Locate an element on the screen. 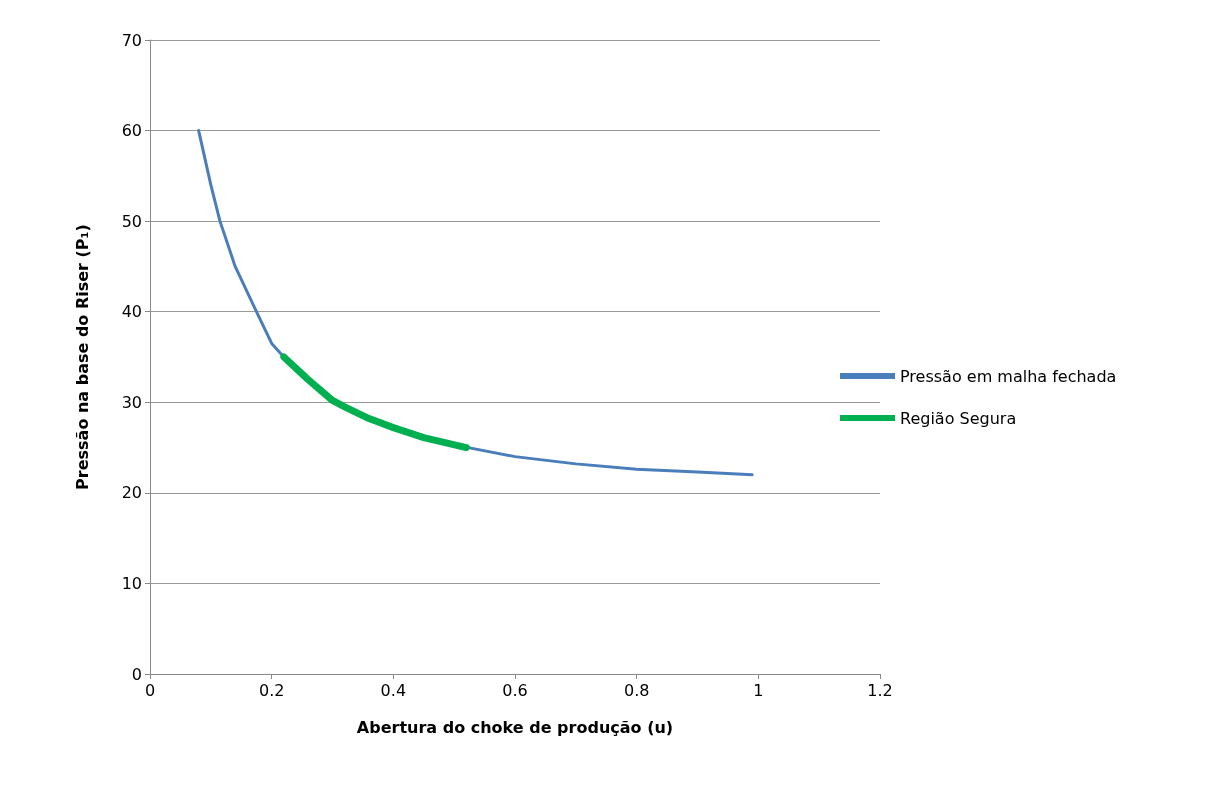 The height and width of the screenshot is (794, 1212). y-tick-label: 30 is located at coordinates (131, 402).